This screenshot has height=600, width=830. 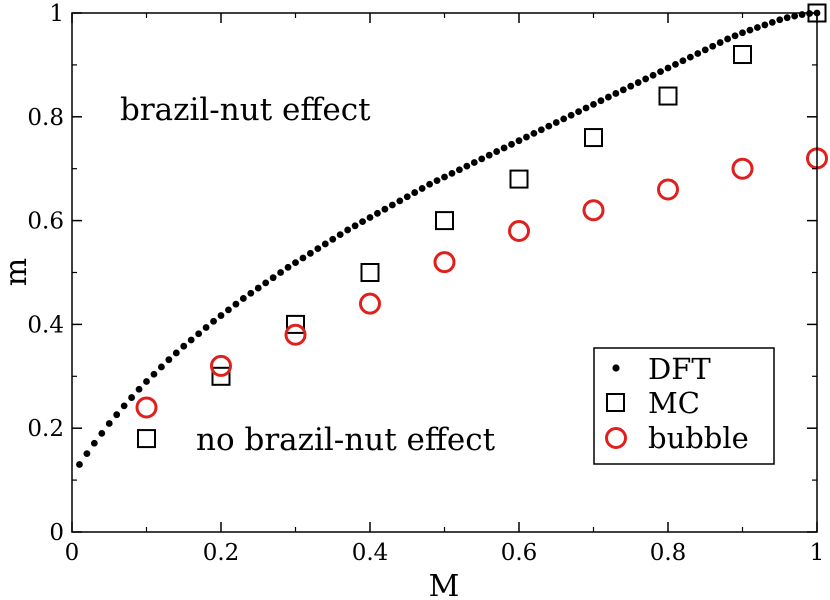 I want to click on y-tick-label: 0.8, so click(x=45, y=118).